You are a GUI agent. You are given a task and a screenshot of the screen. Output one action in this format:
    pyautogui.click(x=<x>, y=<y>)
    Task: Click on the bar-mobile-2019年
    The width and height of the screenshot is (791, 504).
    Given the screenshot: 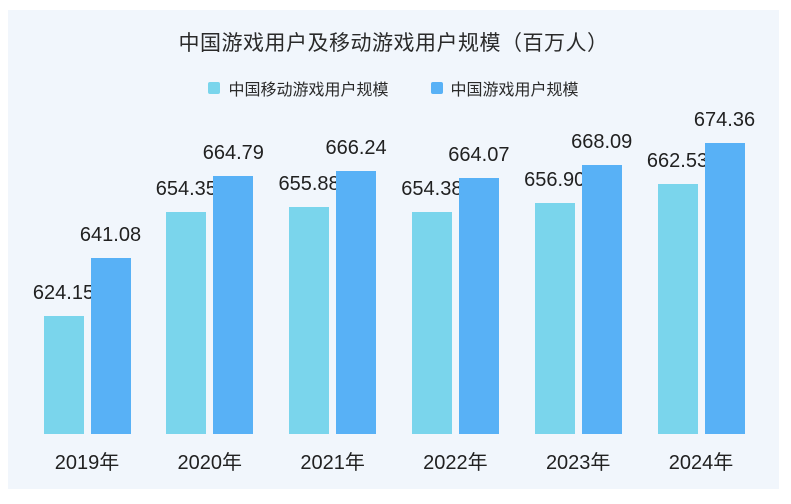 What is the action you would take?
    pyautogui.click(x=63, y=375)
    